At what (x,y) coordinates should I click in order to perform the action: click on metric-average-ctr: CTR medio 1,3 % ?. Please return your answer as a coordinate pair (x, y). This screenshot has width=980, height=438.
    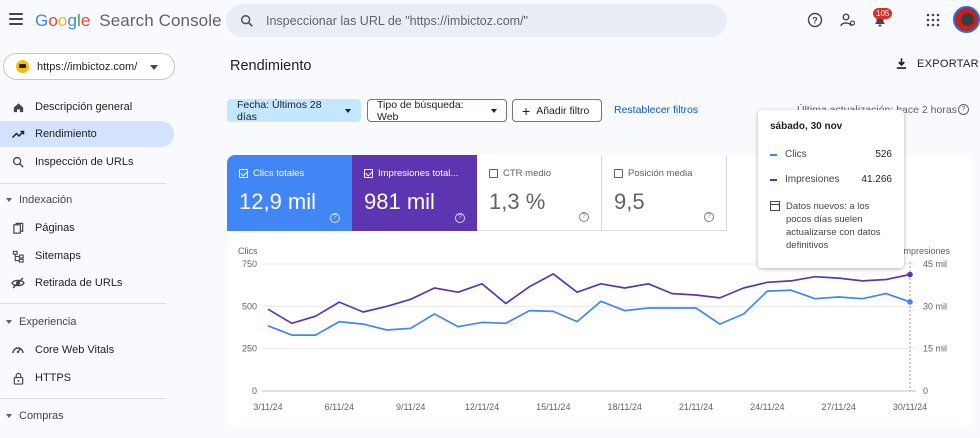
    Looking at the image, I should click on (539, 193).